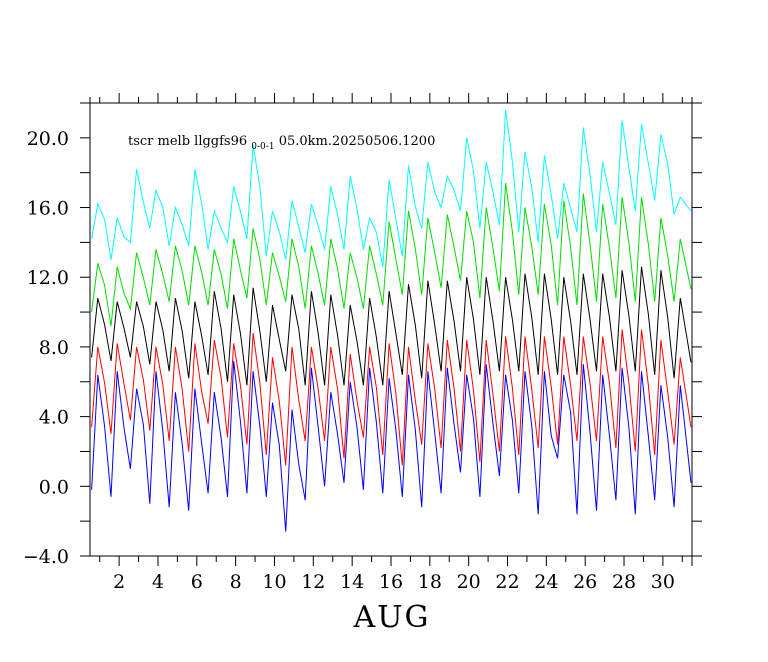 The width and height of the screenshot is (768, 662). I want to click on y-tick-label: 20.0, so click(48, 139).